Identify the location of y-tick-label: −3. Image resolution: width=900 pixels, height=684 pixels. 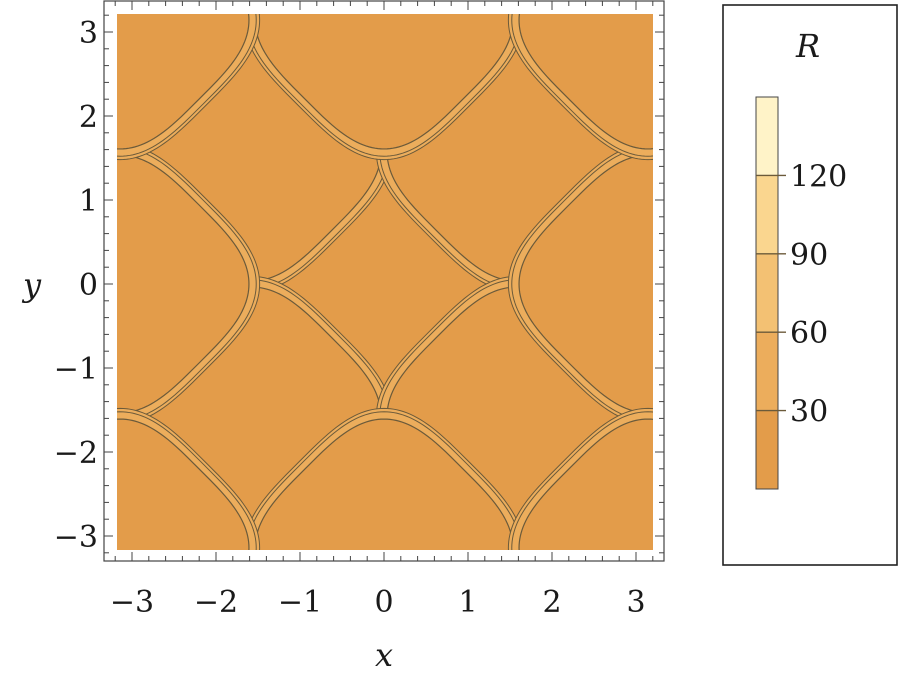
(76, 537).